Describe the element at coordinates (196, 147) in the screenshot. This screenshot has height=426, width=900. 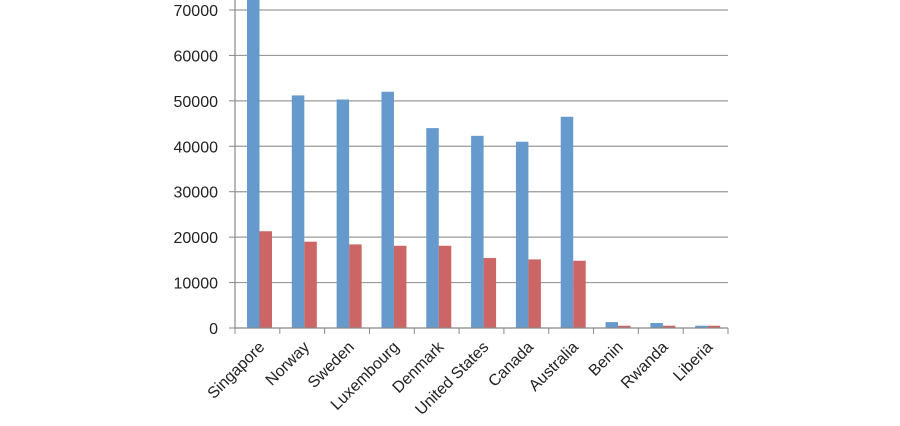
I see `y-tick-label: 40000` at that location.